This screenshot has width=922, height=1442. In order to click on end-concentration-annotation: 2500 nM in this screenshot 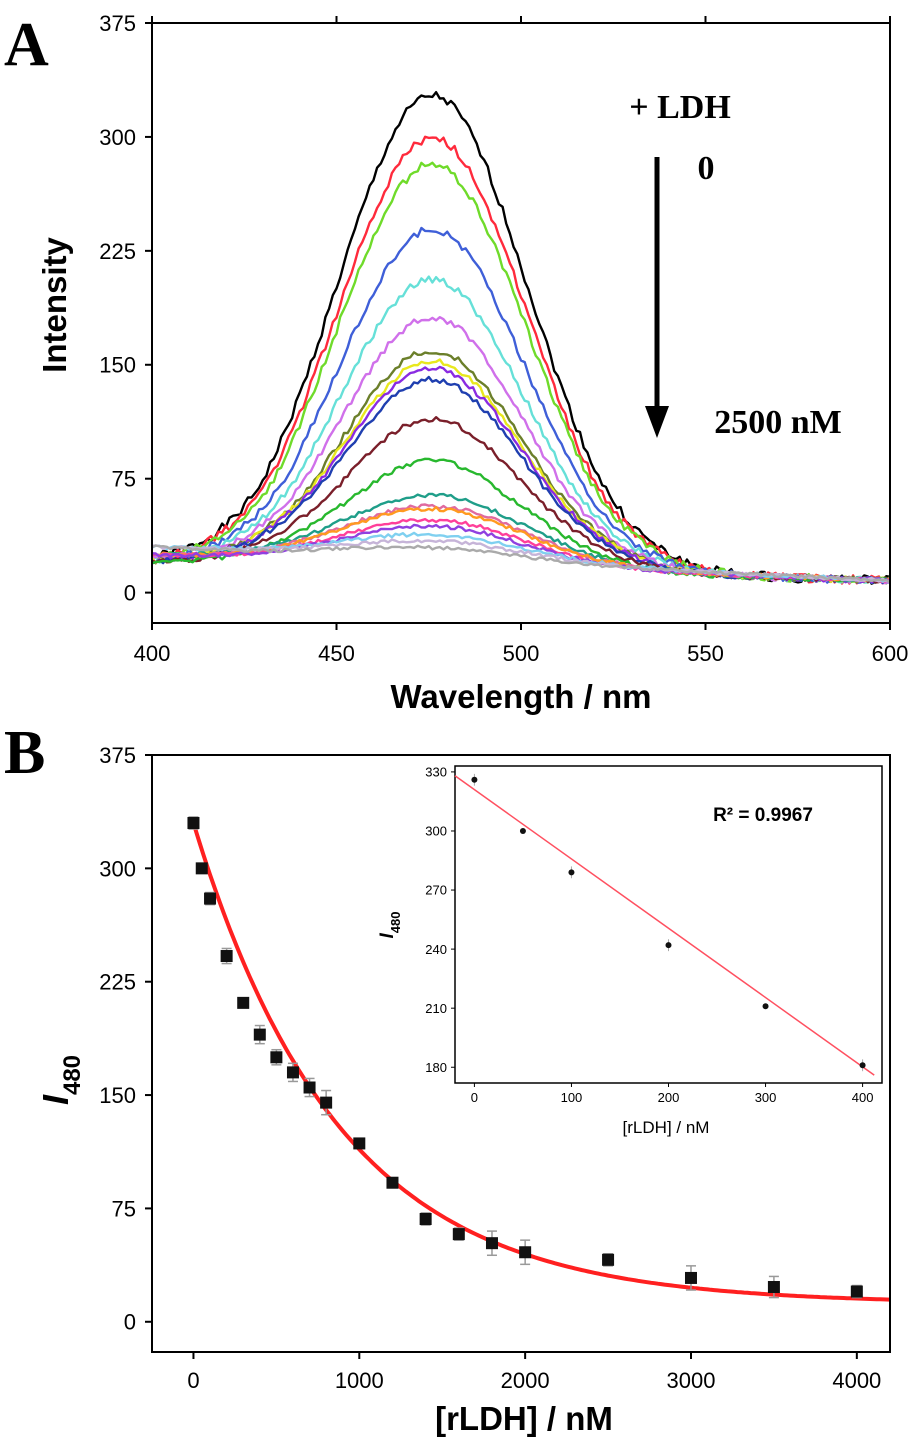, I will do `click(778, 422)`.